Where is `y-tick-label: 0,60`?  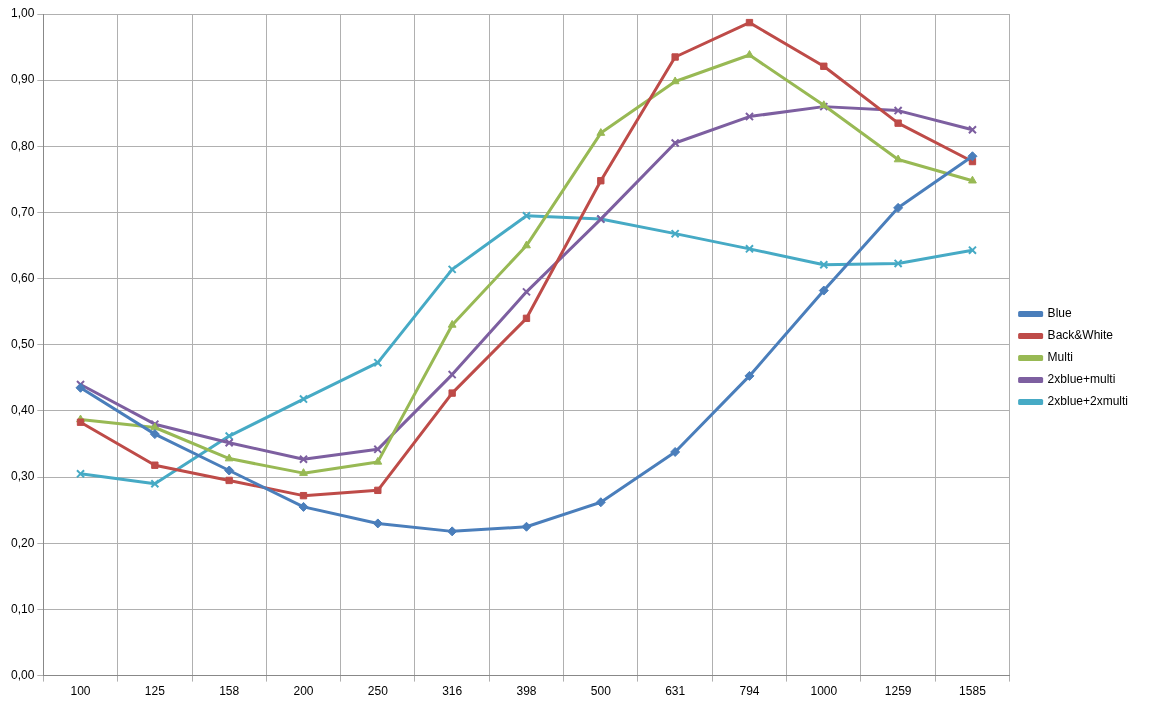
y-tick-label: 0,60 is located at coordinates (23, 277).